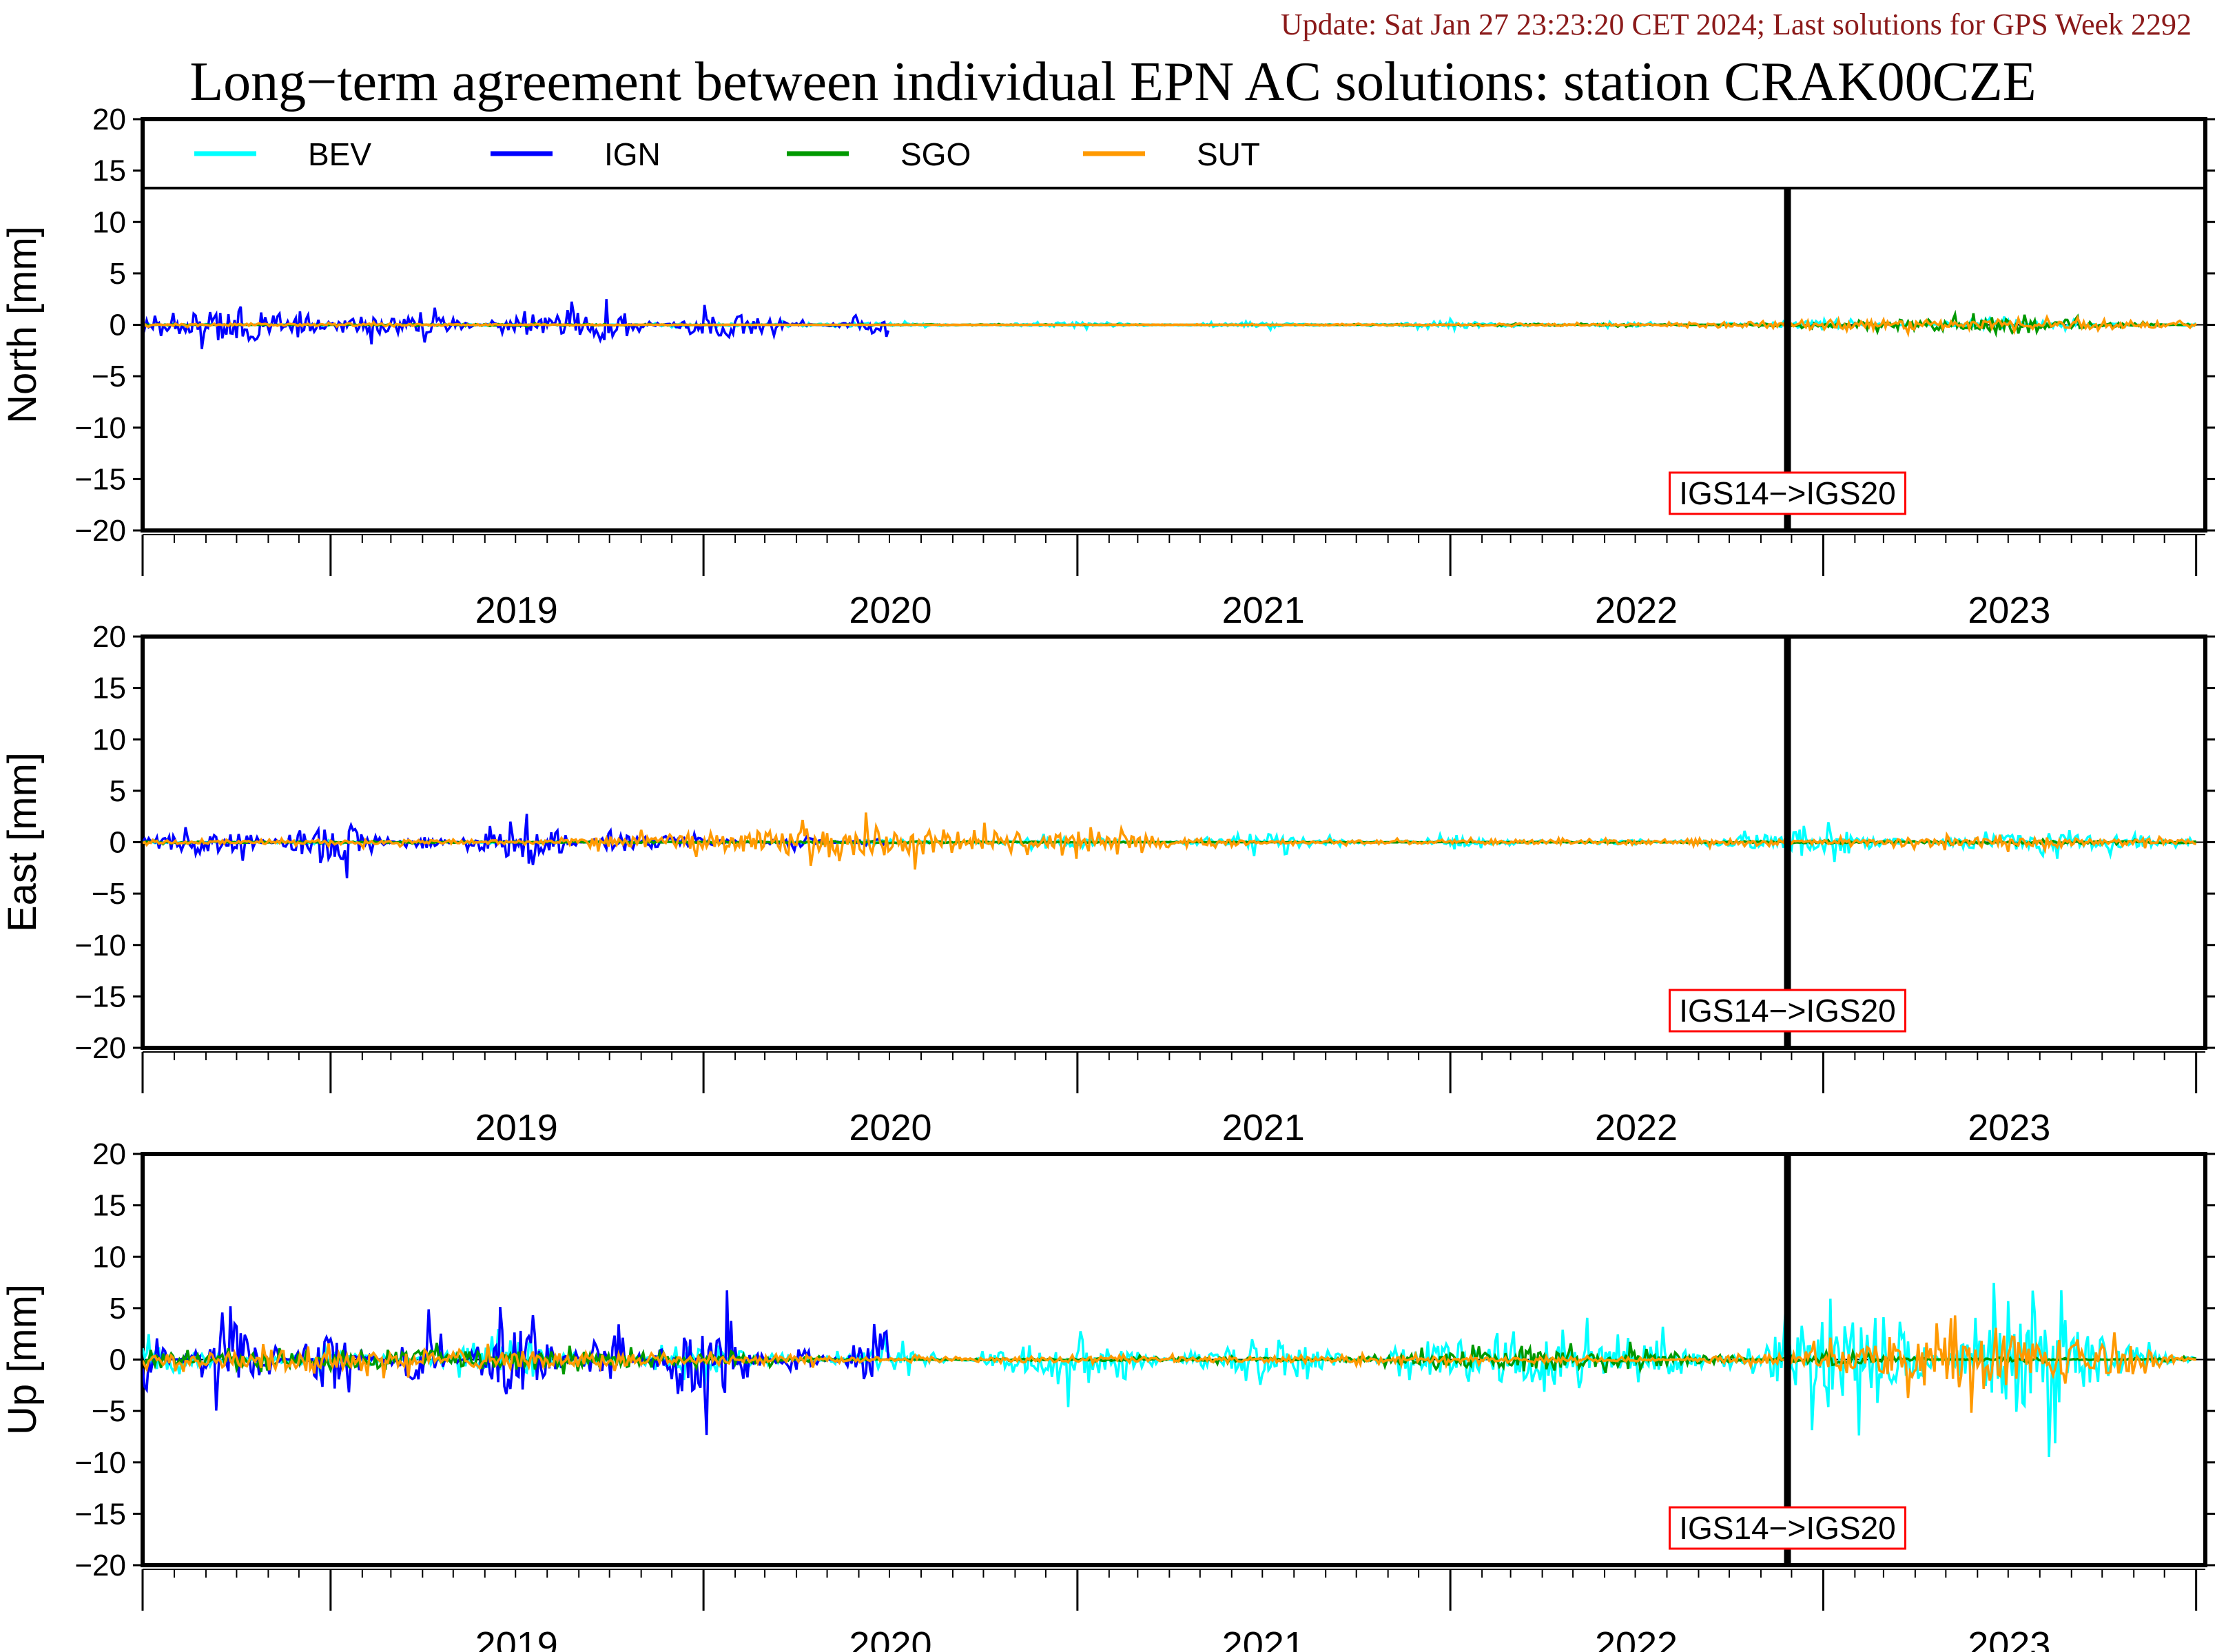 The image size is (2226, 1652). I want to click on legend-label-sgo: SGO, so click(935, 154).